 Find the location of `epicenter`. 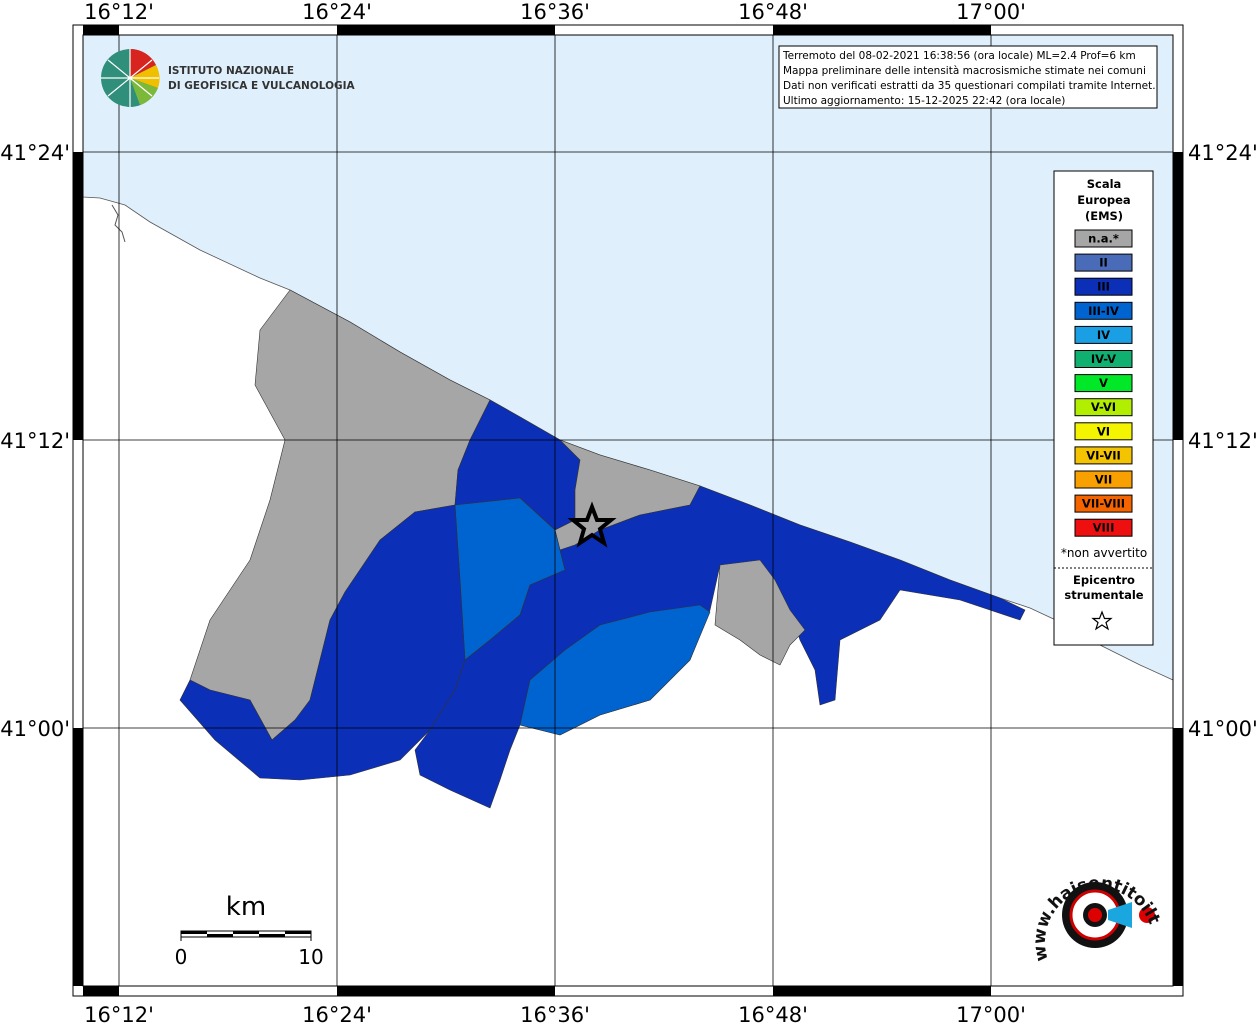

epicenter is located at coordinates (592, 524).